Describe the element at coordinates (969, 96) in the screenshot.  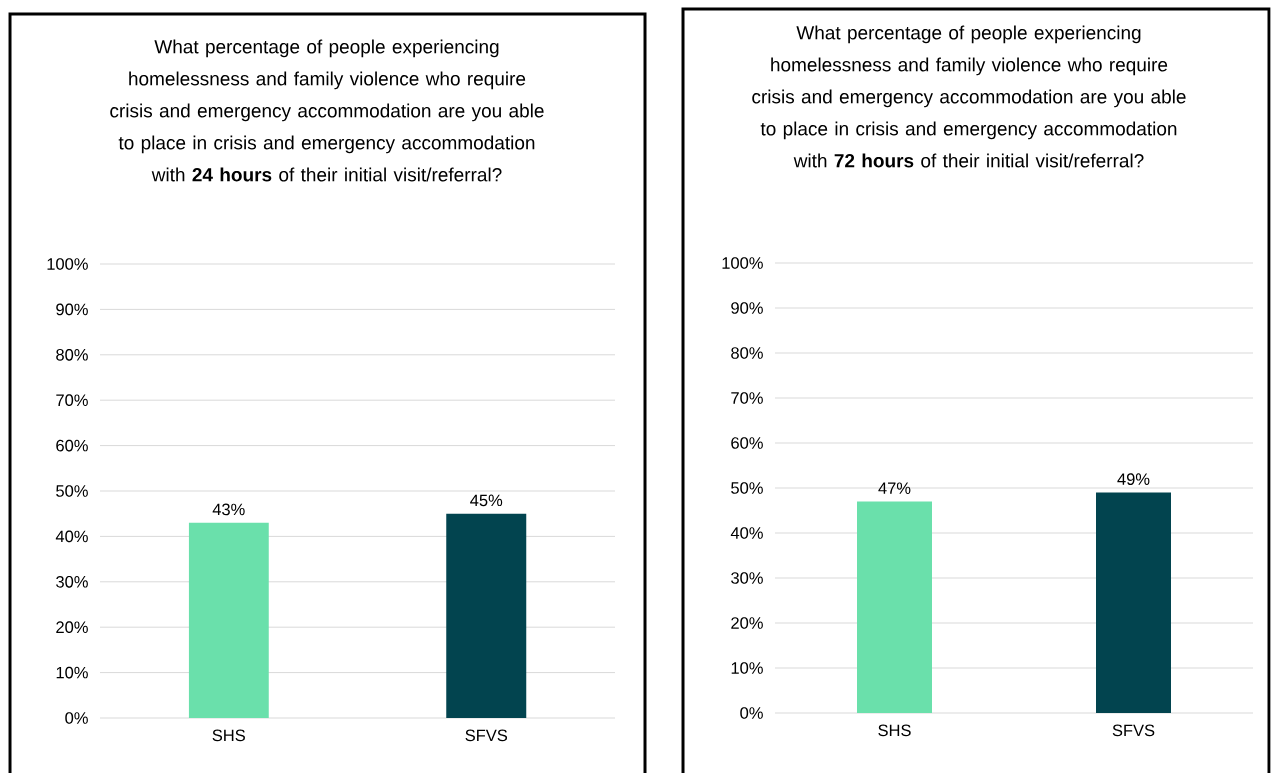
I see `chart-title: What percentage of people experiencing homelessness and family violence who require crisis and emergency accommodation are you able to place in crisis and emergency accommodation with 72 hours of their initial visit/referral?` at that location.